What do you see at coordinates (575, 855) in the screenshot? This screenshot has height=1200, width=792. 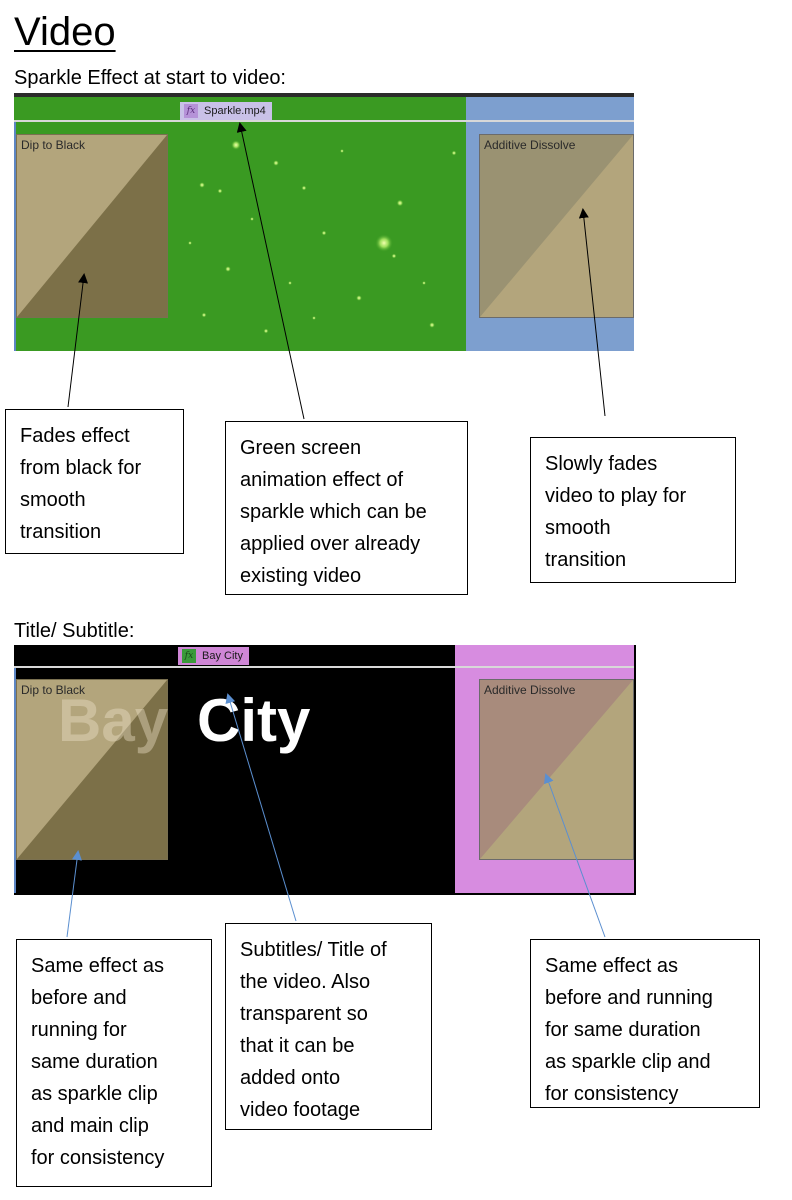 I see `arrow-same-right-to-dissolve` at bounding box center [575, 855].